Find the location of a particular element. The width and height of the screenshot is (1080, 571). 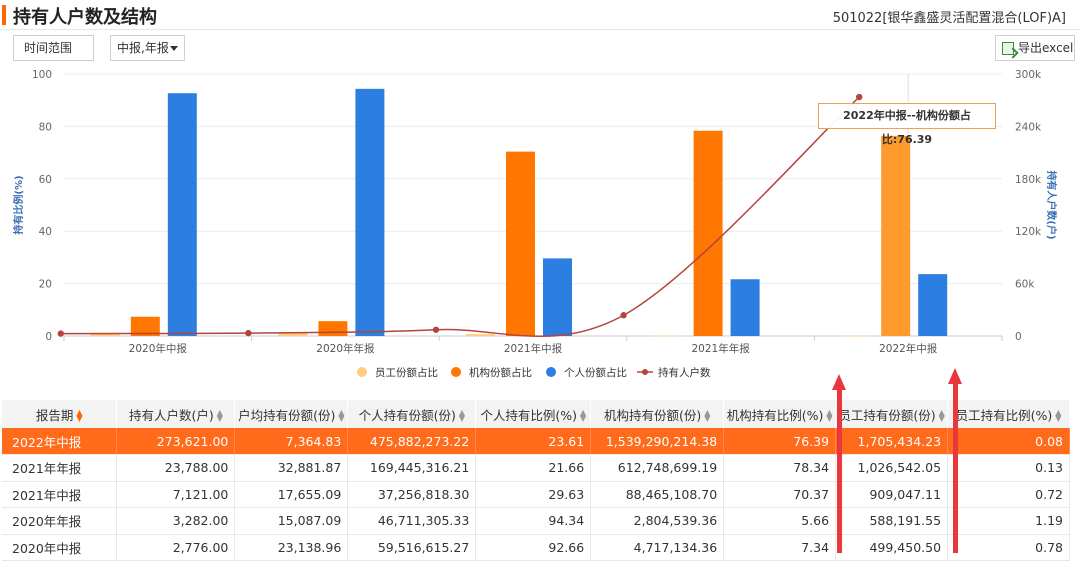

y-axis-title: 持有比例(%) is located at coordinates (18, 204).